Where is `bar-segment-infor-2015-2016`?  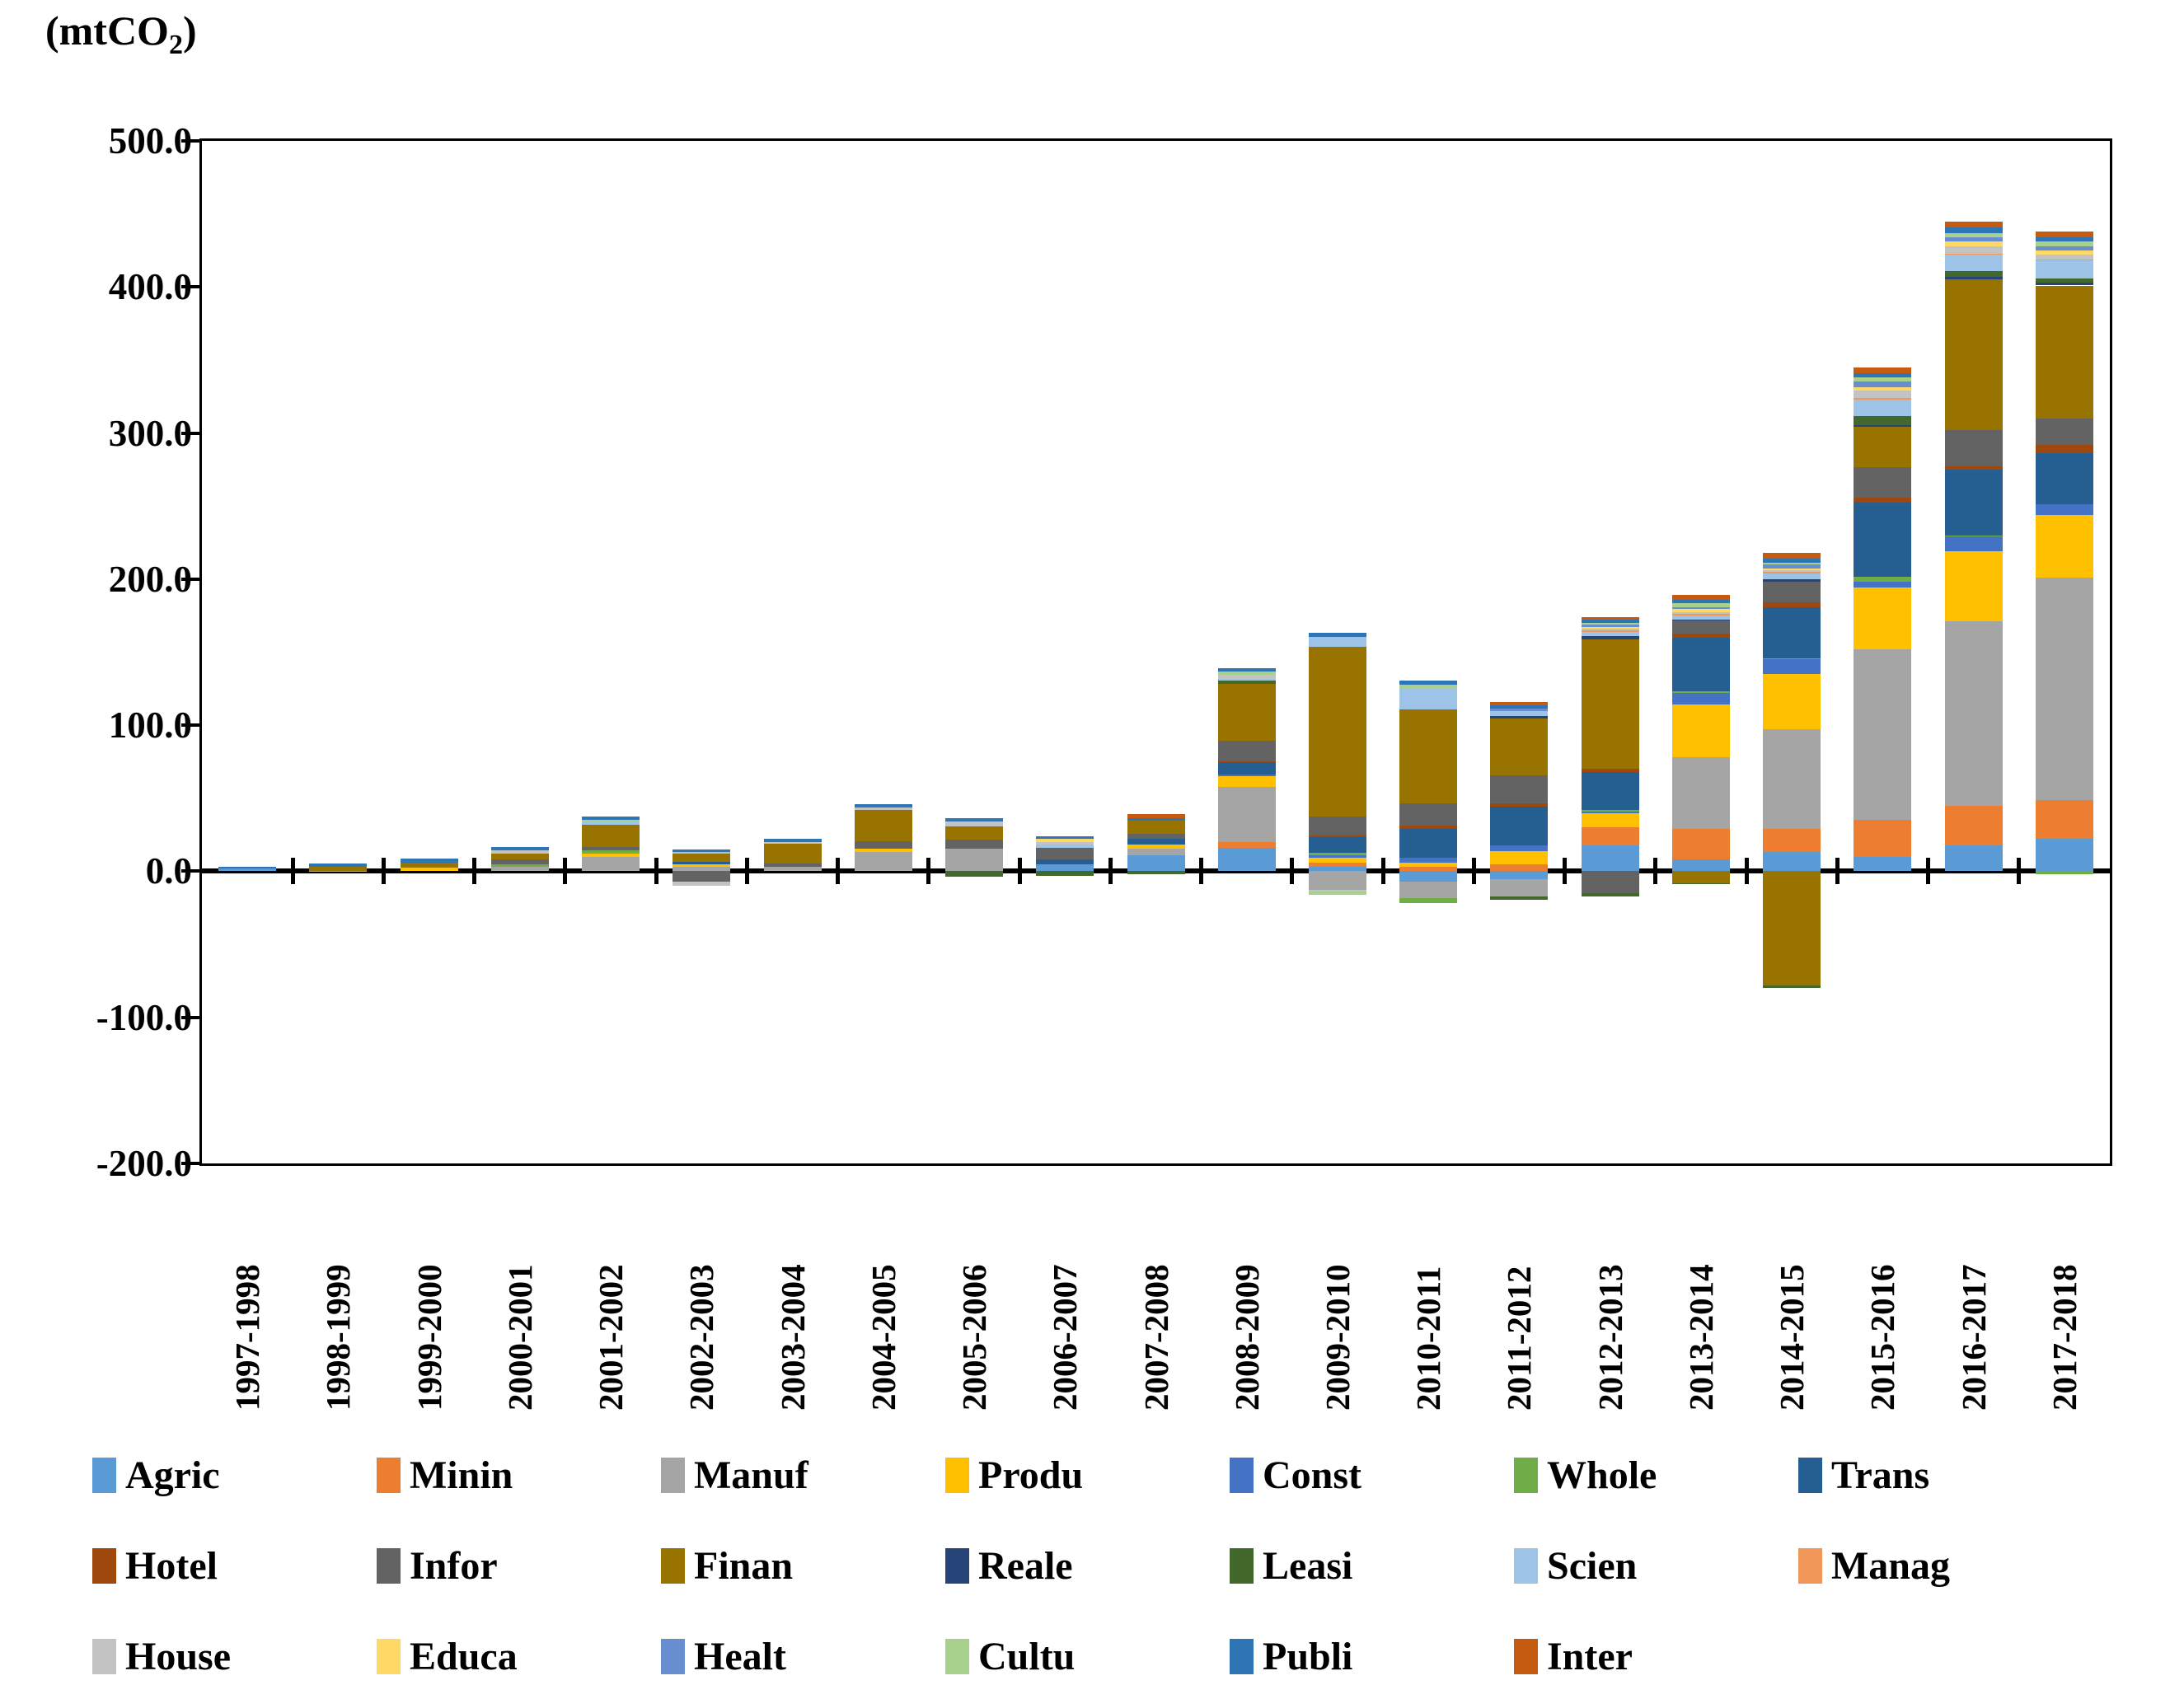
bar-segment-infor-2015-2016 is located at coordinates (1883, 482).